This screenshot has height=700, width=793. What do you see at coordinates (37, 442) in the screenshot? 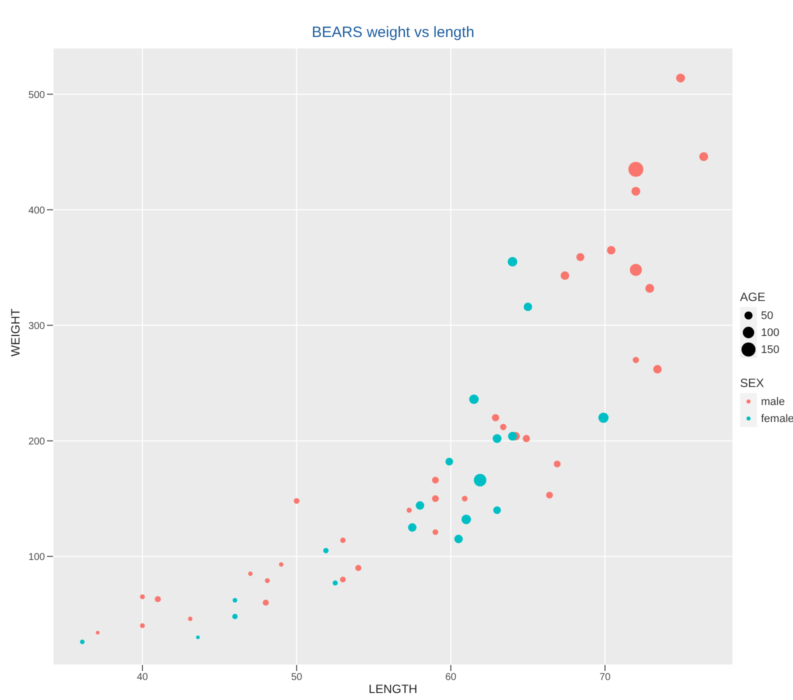
I see `y-tick-label: 200` at bounding box center [37, 442].